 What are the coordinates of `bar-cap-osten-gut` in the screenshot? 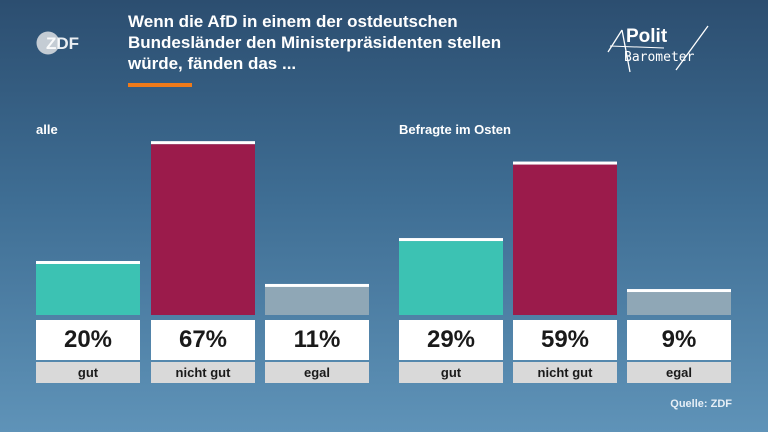 It's located at (451, 240).